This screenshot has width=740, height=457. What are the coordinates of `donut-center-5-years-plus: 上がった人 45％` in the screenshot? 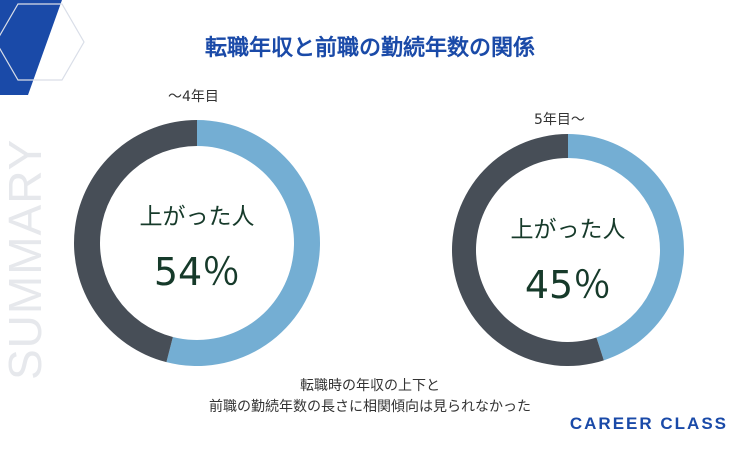 It's located at (568, 259).